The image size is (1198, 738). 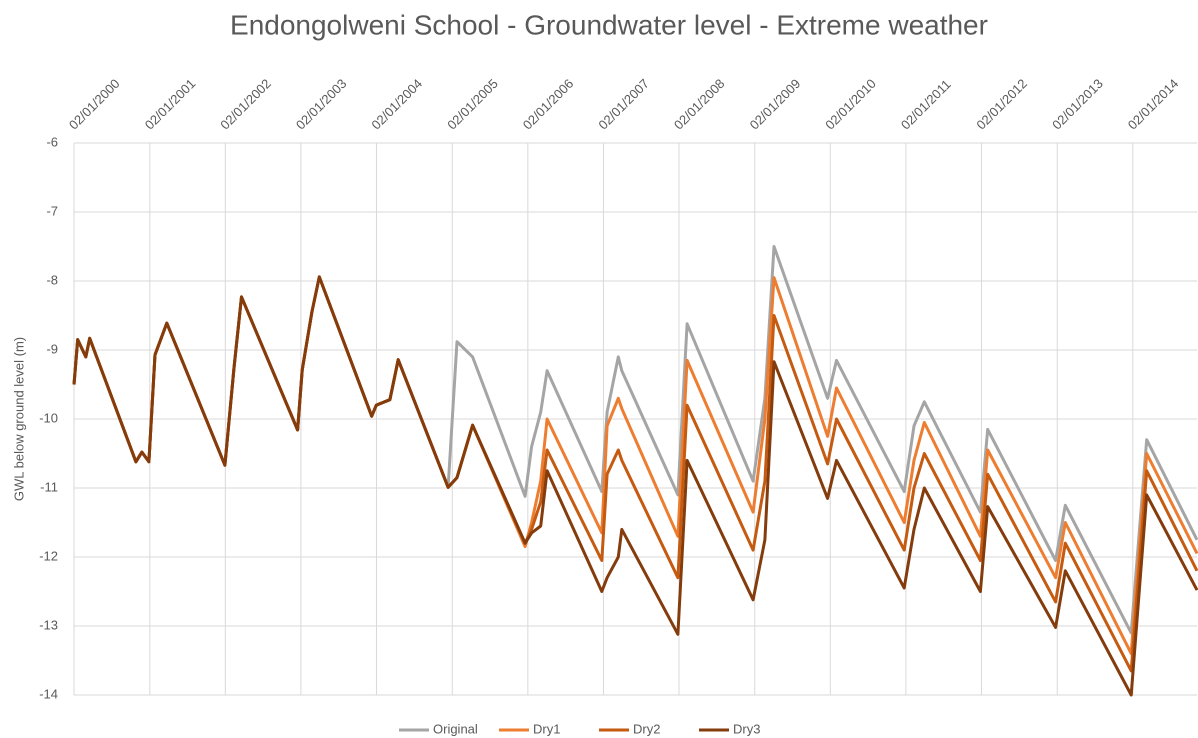 I want to click on y-tick-label: -9, so click(x=52, y=348).